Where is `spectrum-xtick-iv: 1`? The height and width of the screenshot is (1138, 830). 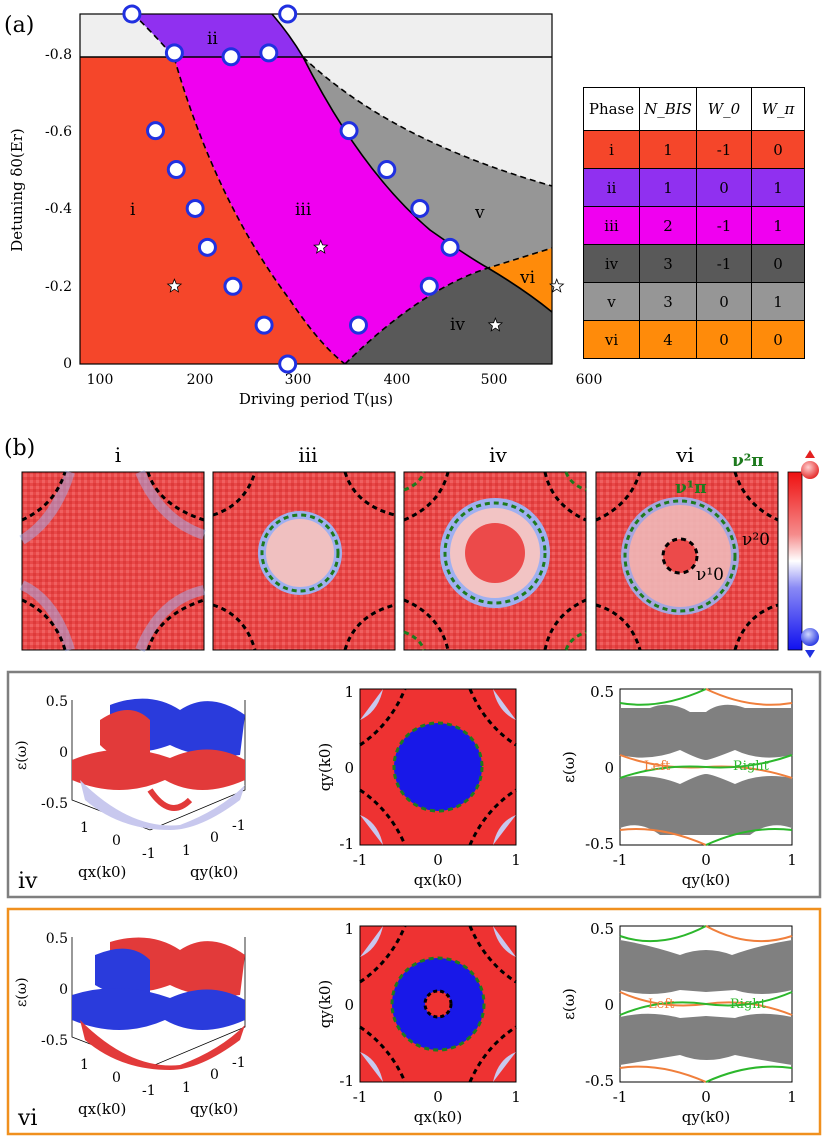 spectrum-xtick-iv: 1 is located at coordinates (792, 860).